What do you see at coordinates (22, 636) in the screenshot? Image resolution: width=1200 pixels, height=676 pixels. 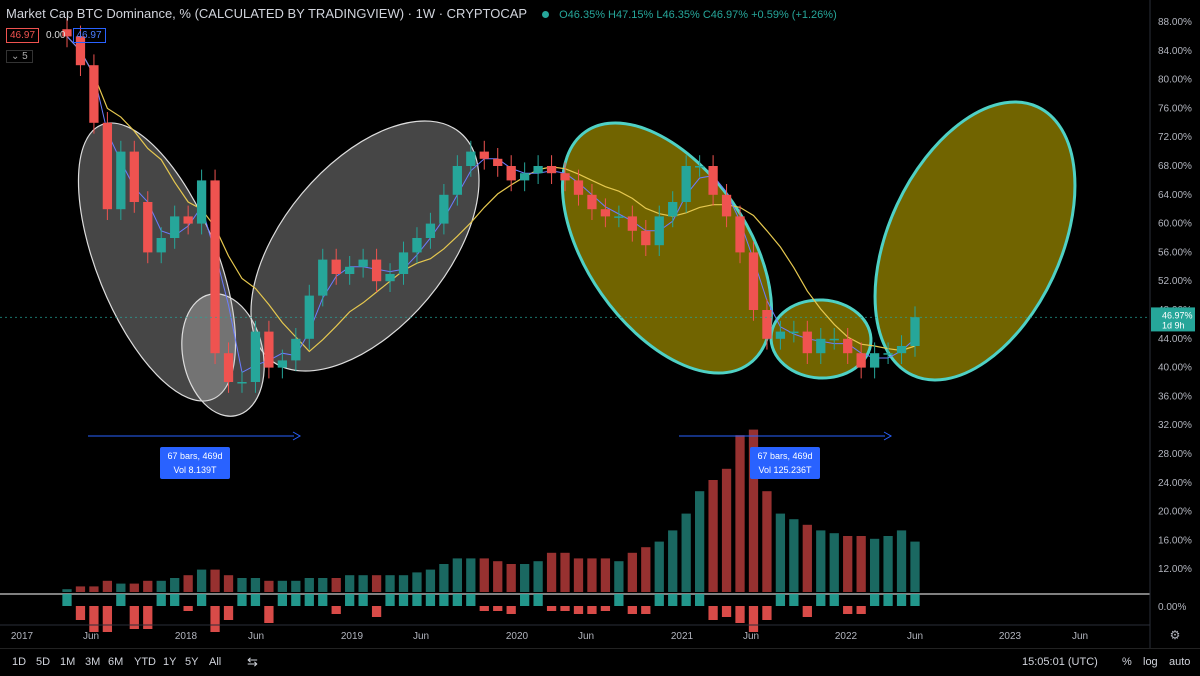 I see `time-tick-label: 2017` at bounding box center [22, 636].